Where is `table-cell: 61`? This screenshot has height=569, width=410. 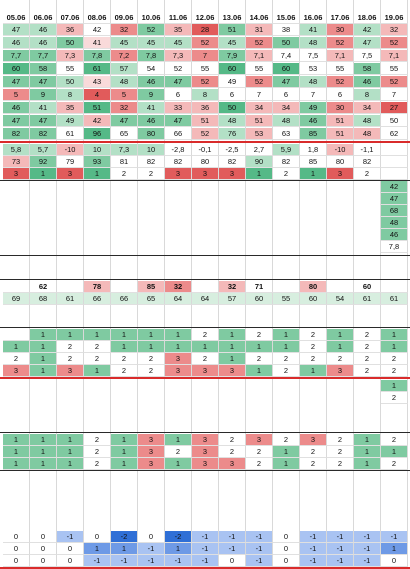 table-cell: 61 is located at coordinates (70, 299).